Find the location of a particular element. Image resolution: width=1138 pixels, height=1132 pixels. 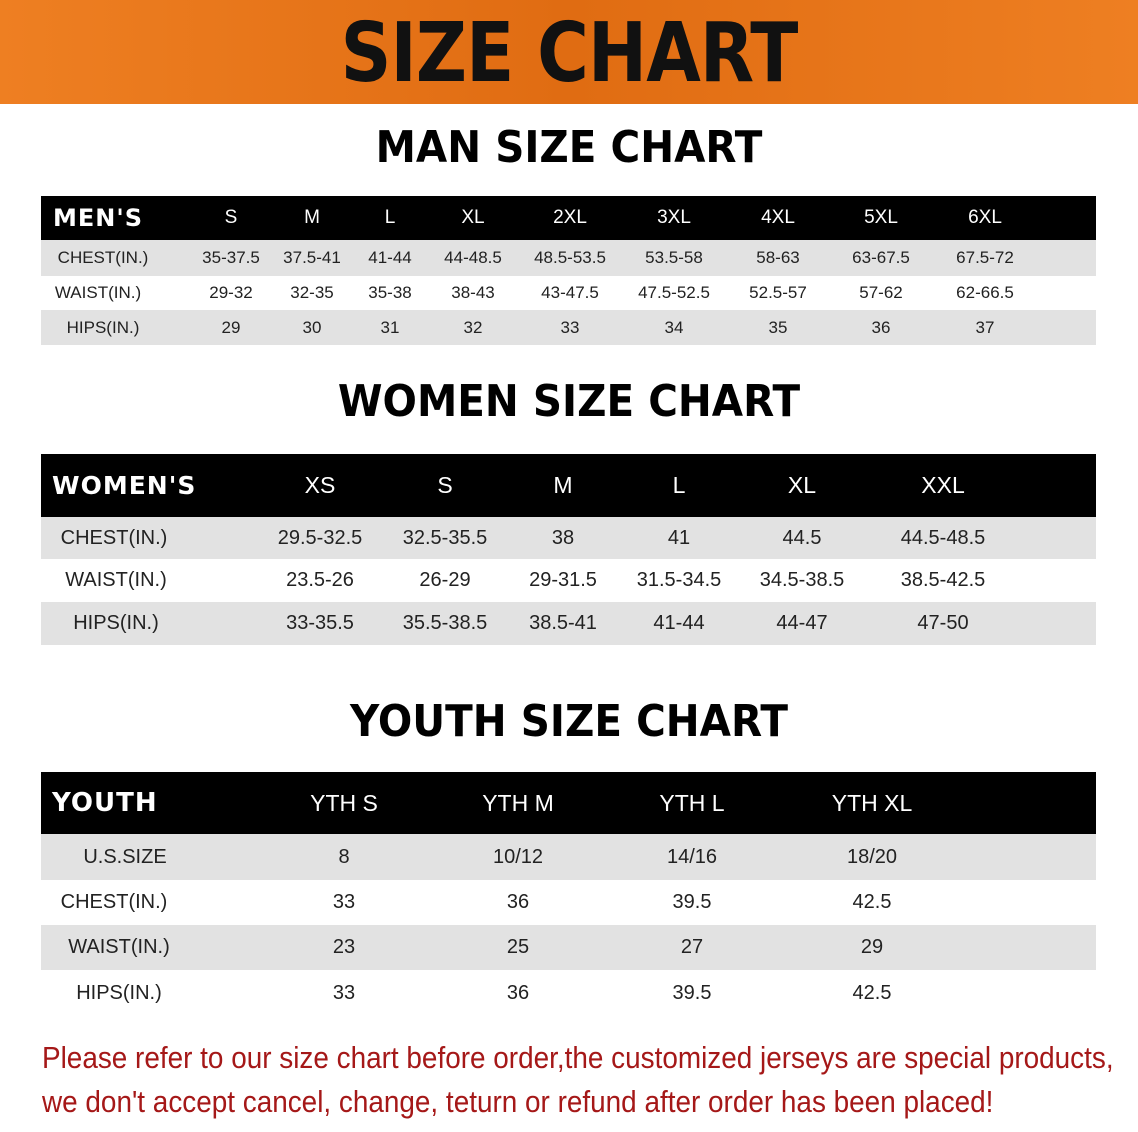

banner-title: SIZE CHART is located at coordinates (569, 53).